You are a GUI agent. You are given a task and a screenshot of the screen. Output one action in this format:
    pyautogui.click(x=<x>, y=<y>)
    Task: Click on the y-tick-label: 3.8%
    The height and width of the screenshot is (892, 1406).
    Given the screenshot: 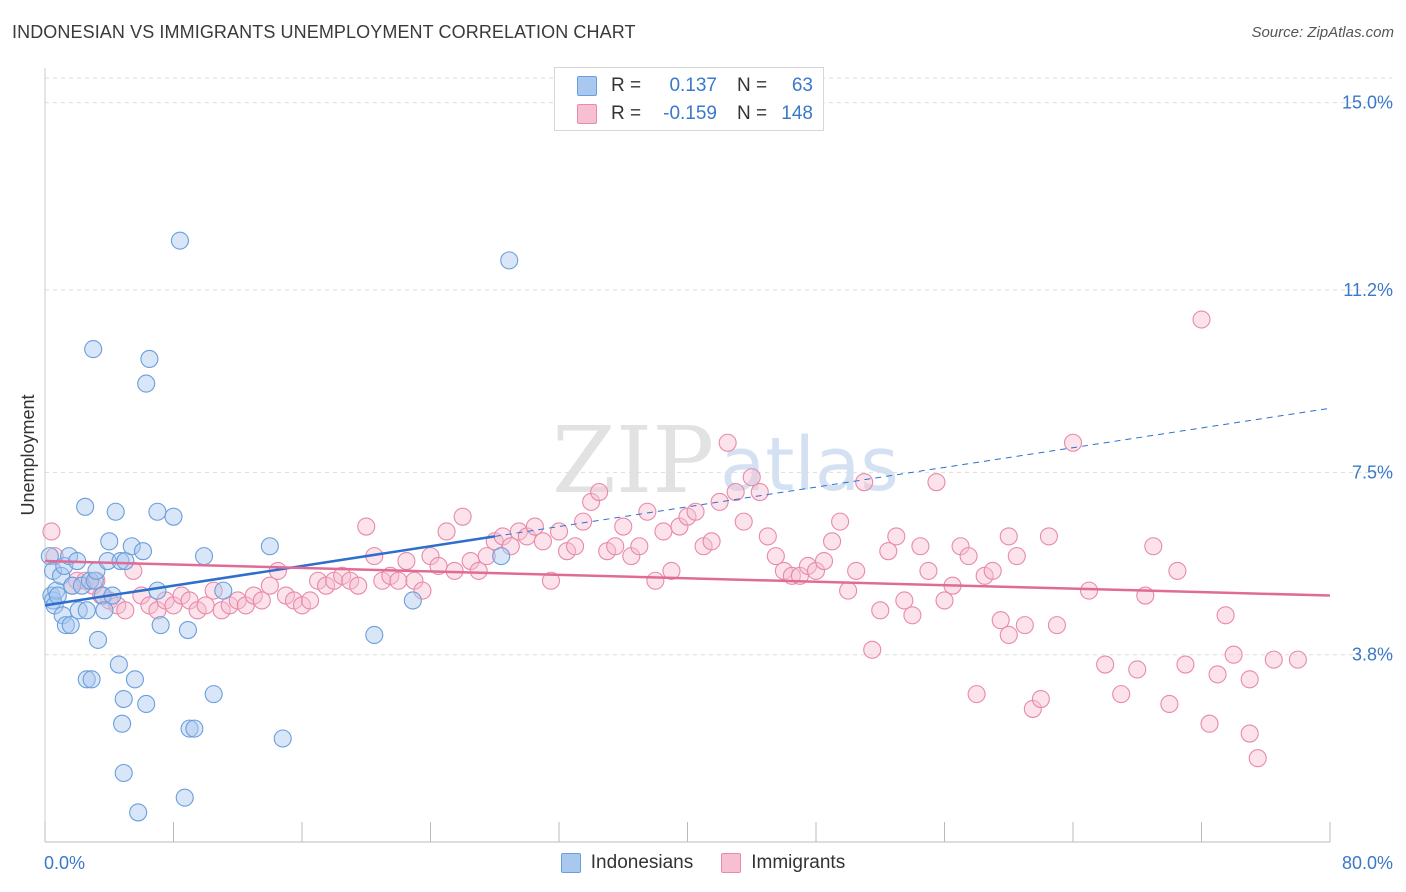 What is the action you would take?
    pyautogui.click(x=1372, y=655)
    